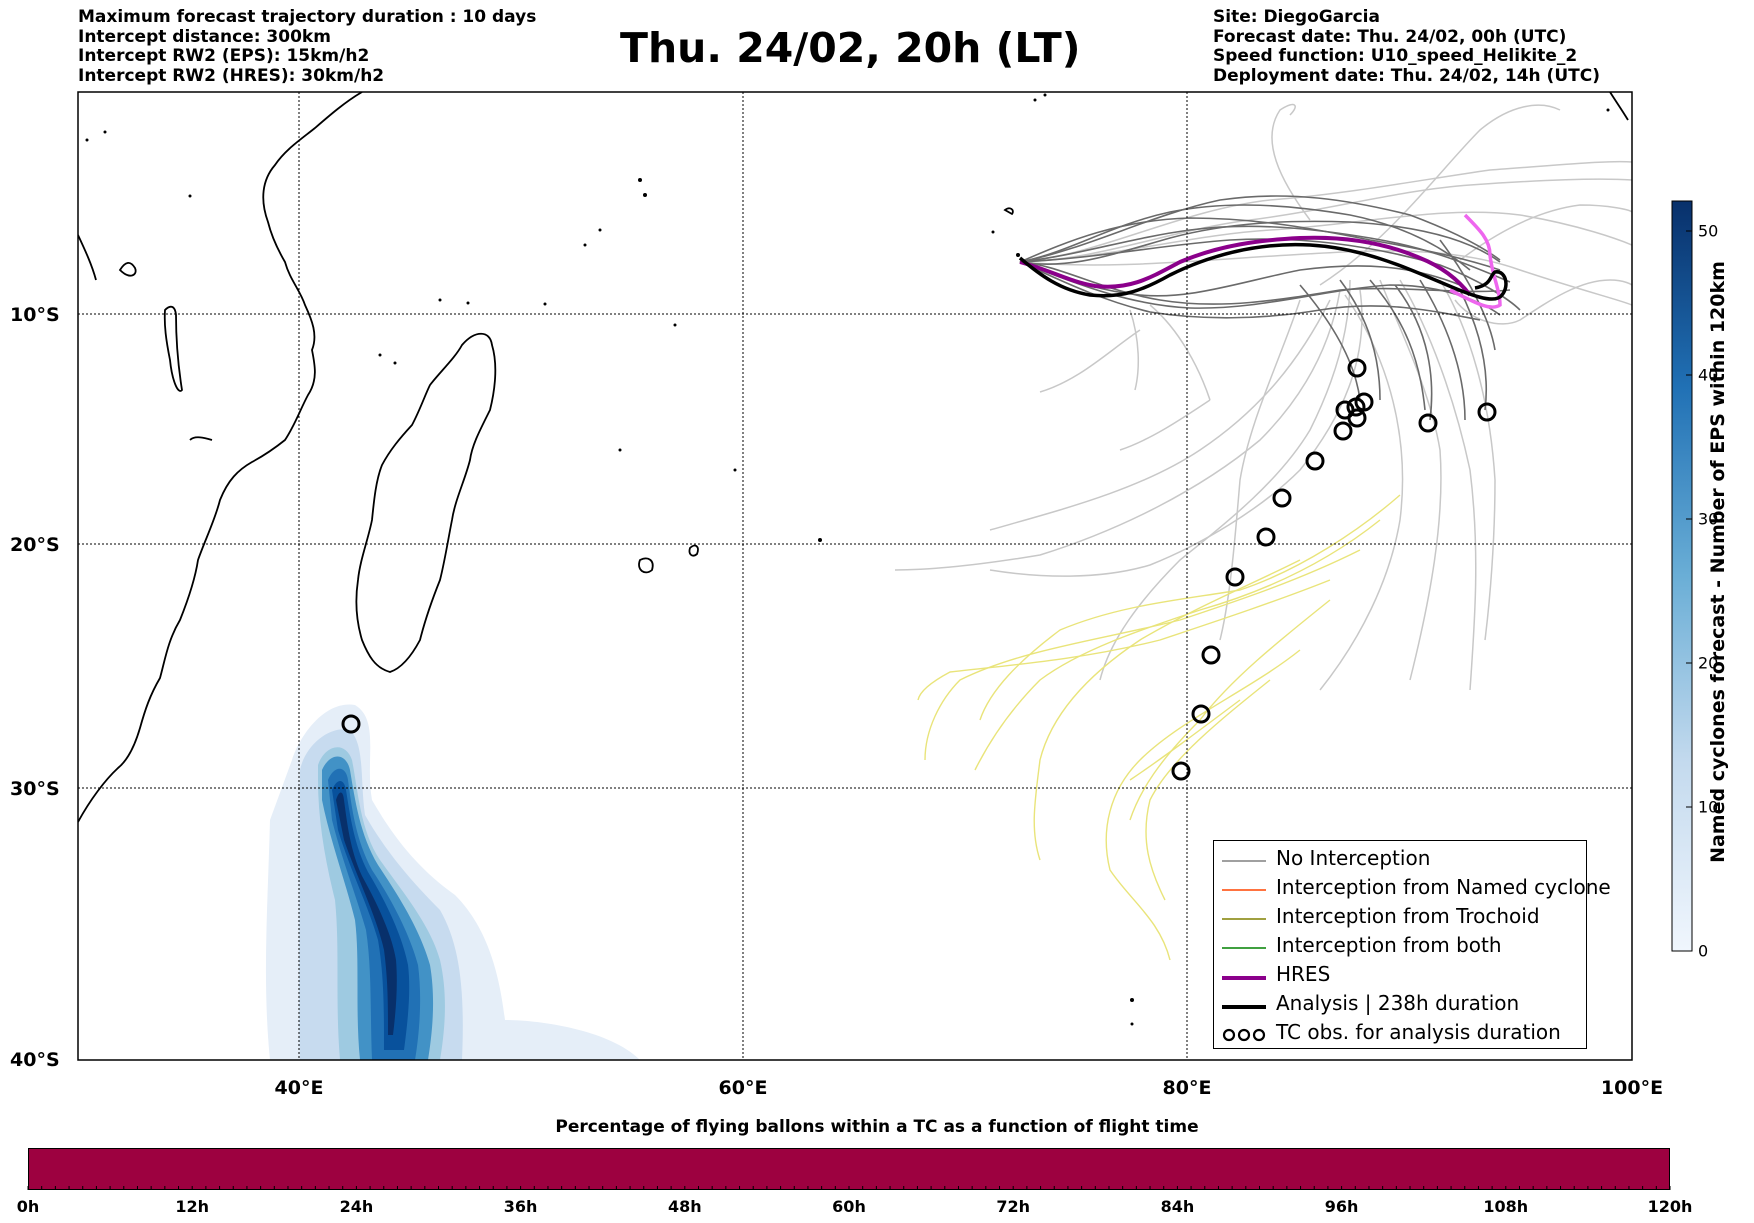 The height and width of the screenshot is (1223, 1754). What do you see at coordinates (1475, 261) in the screenshot?
I see `hres-late-segment` at bounding box center [1475, 261].